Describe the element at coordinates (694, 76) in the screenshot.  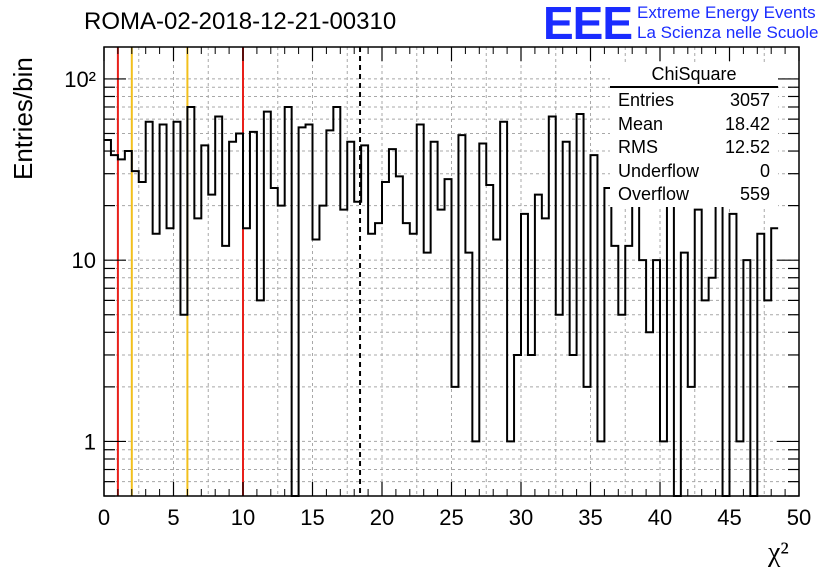
I see `stats-title: ChiSquare` at that location.